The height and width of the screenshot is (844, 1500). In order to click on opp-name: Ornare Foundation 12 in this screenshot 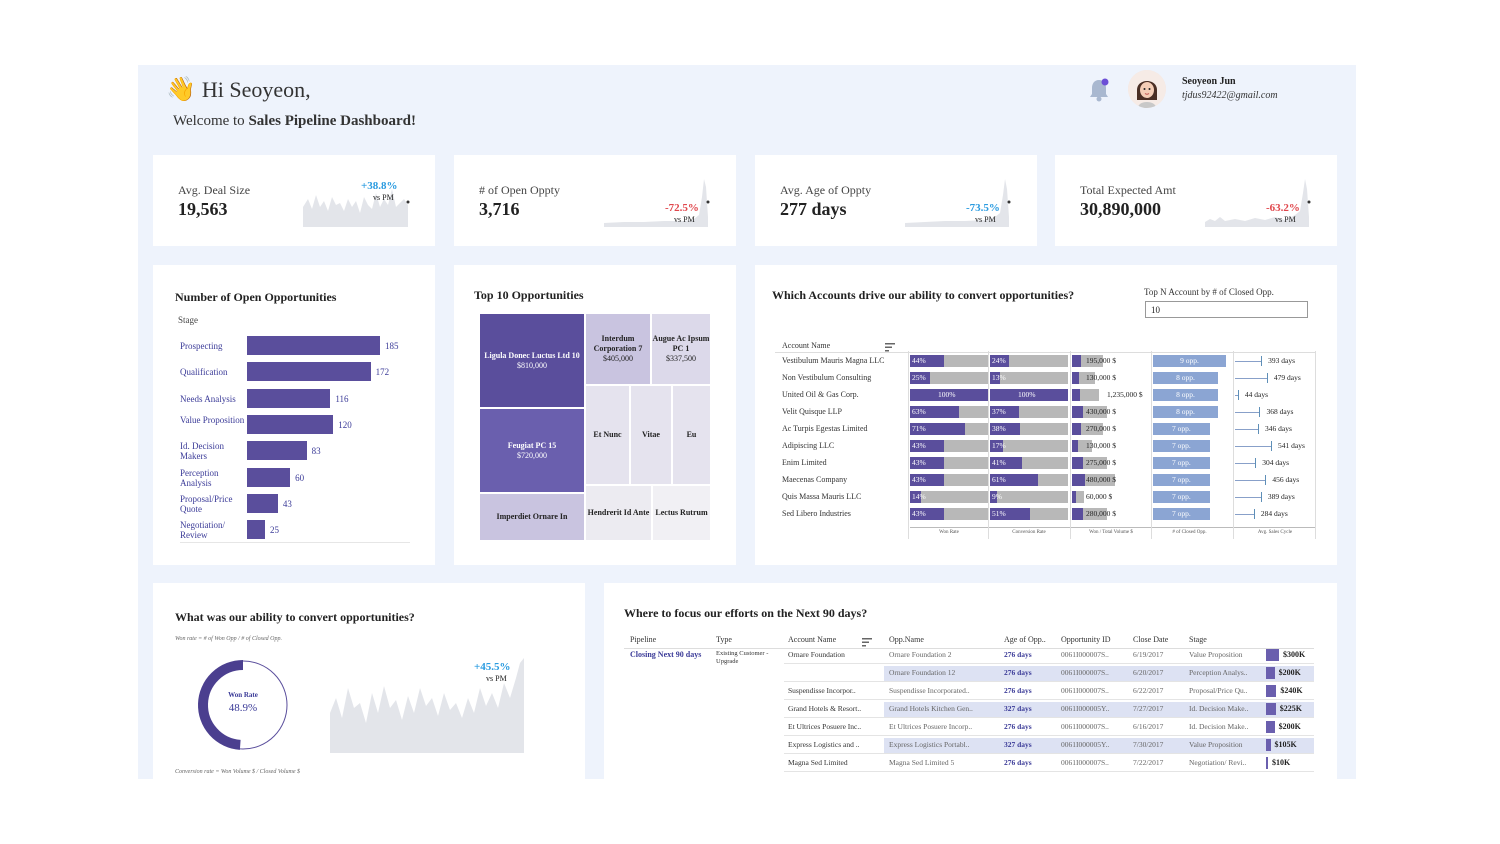, I will do `click(922, 672)`.